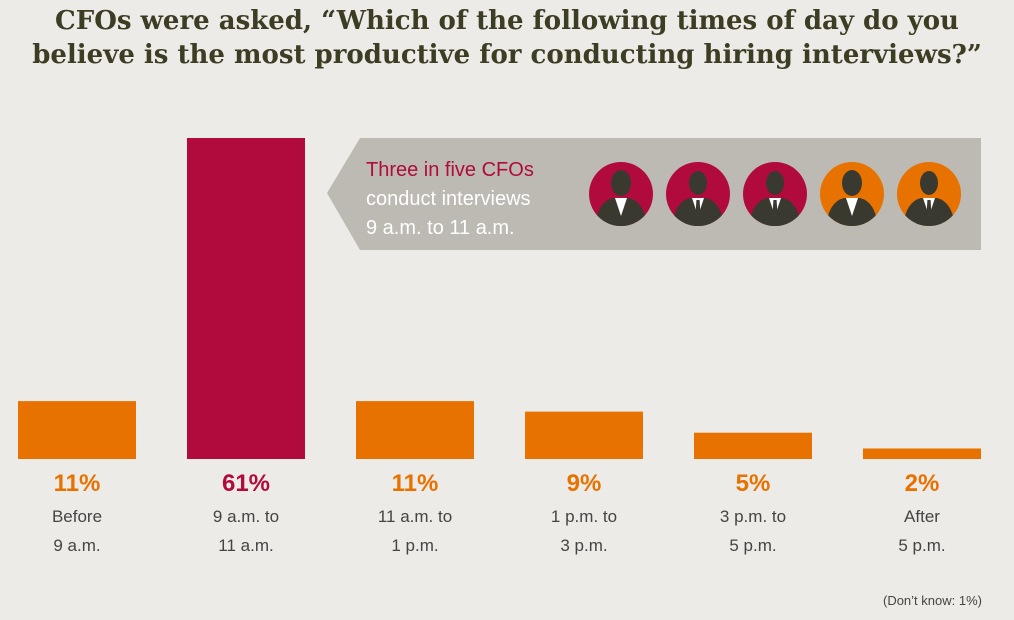 Image resolution: width=1014 pixels, height=620 pixels. I want to click on footnote-value: 1%, so click(968, 600).